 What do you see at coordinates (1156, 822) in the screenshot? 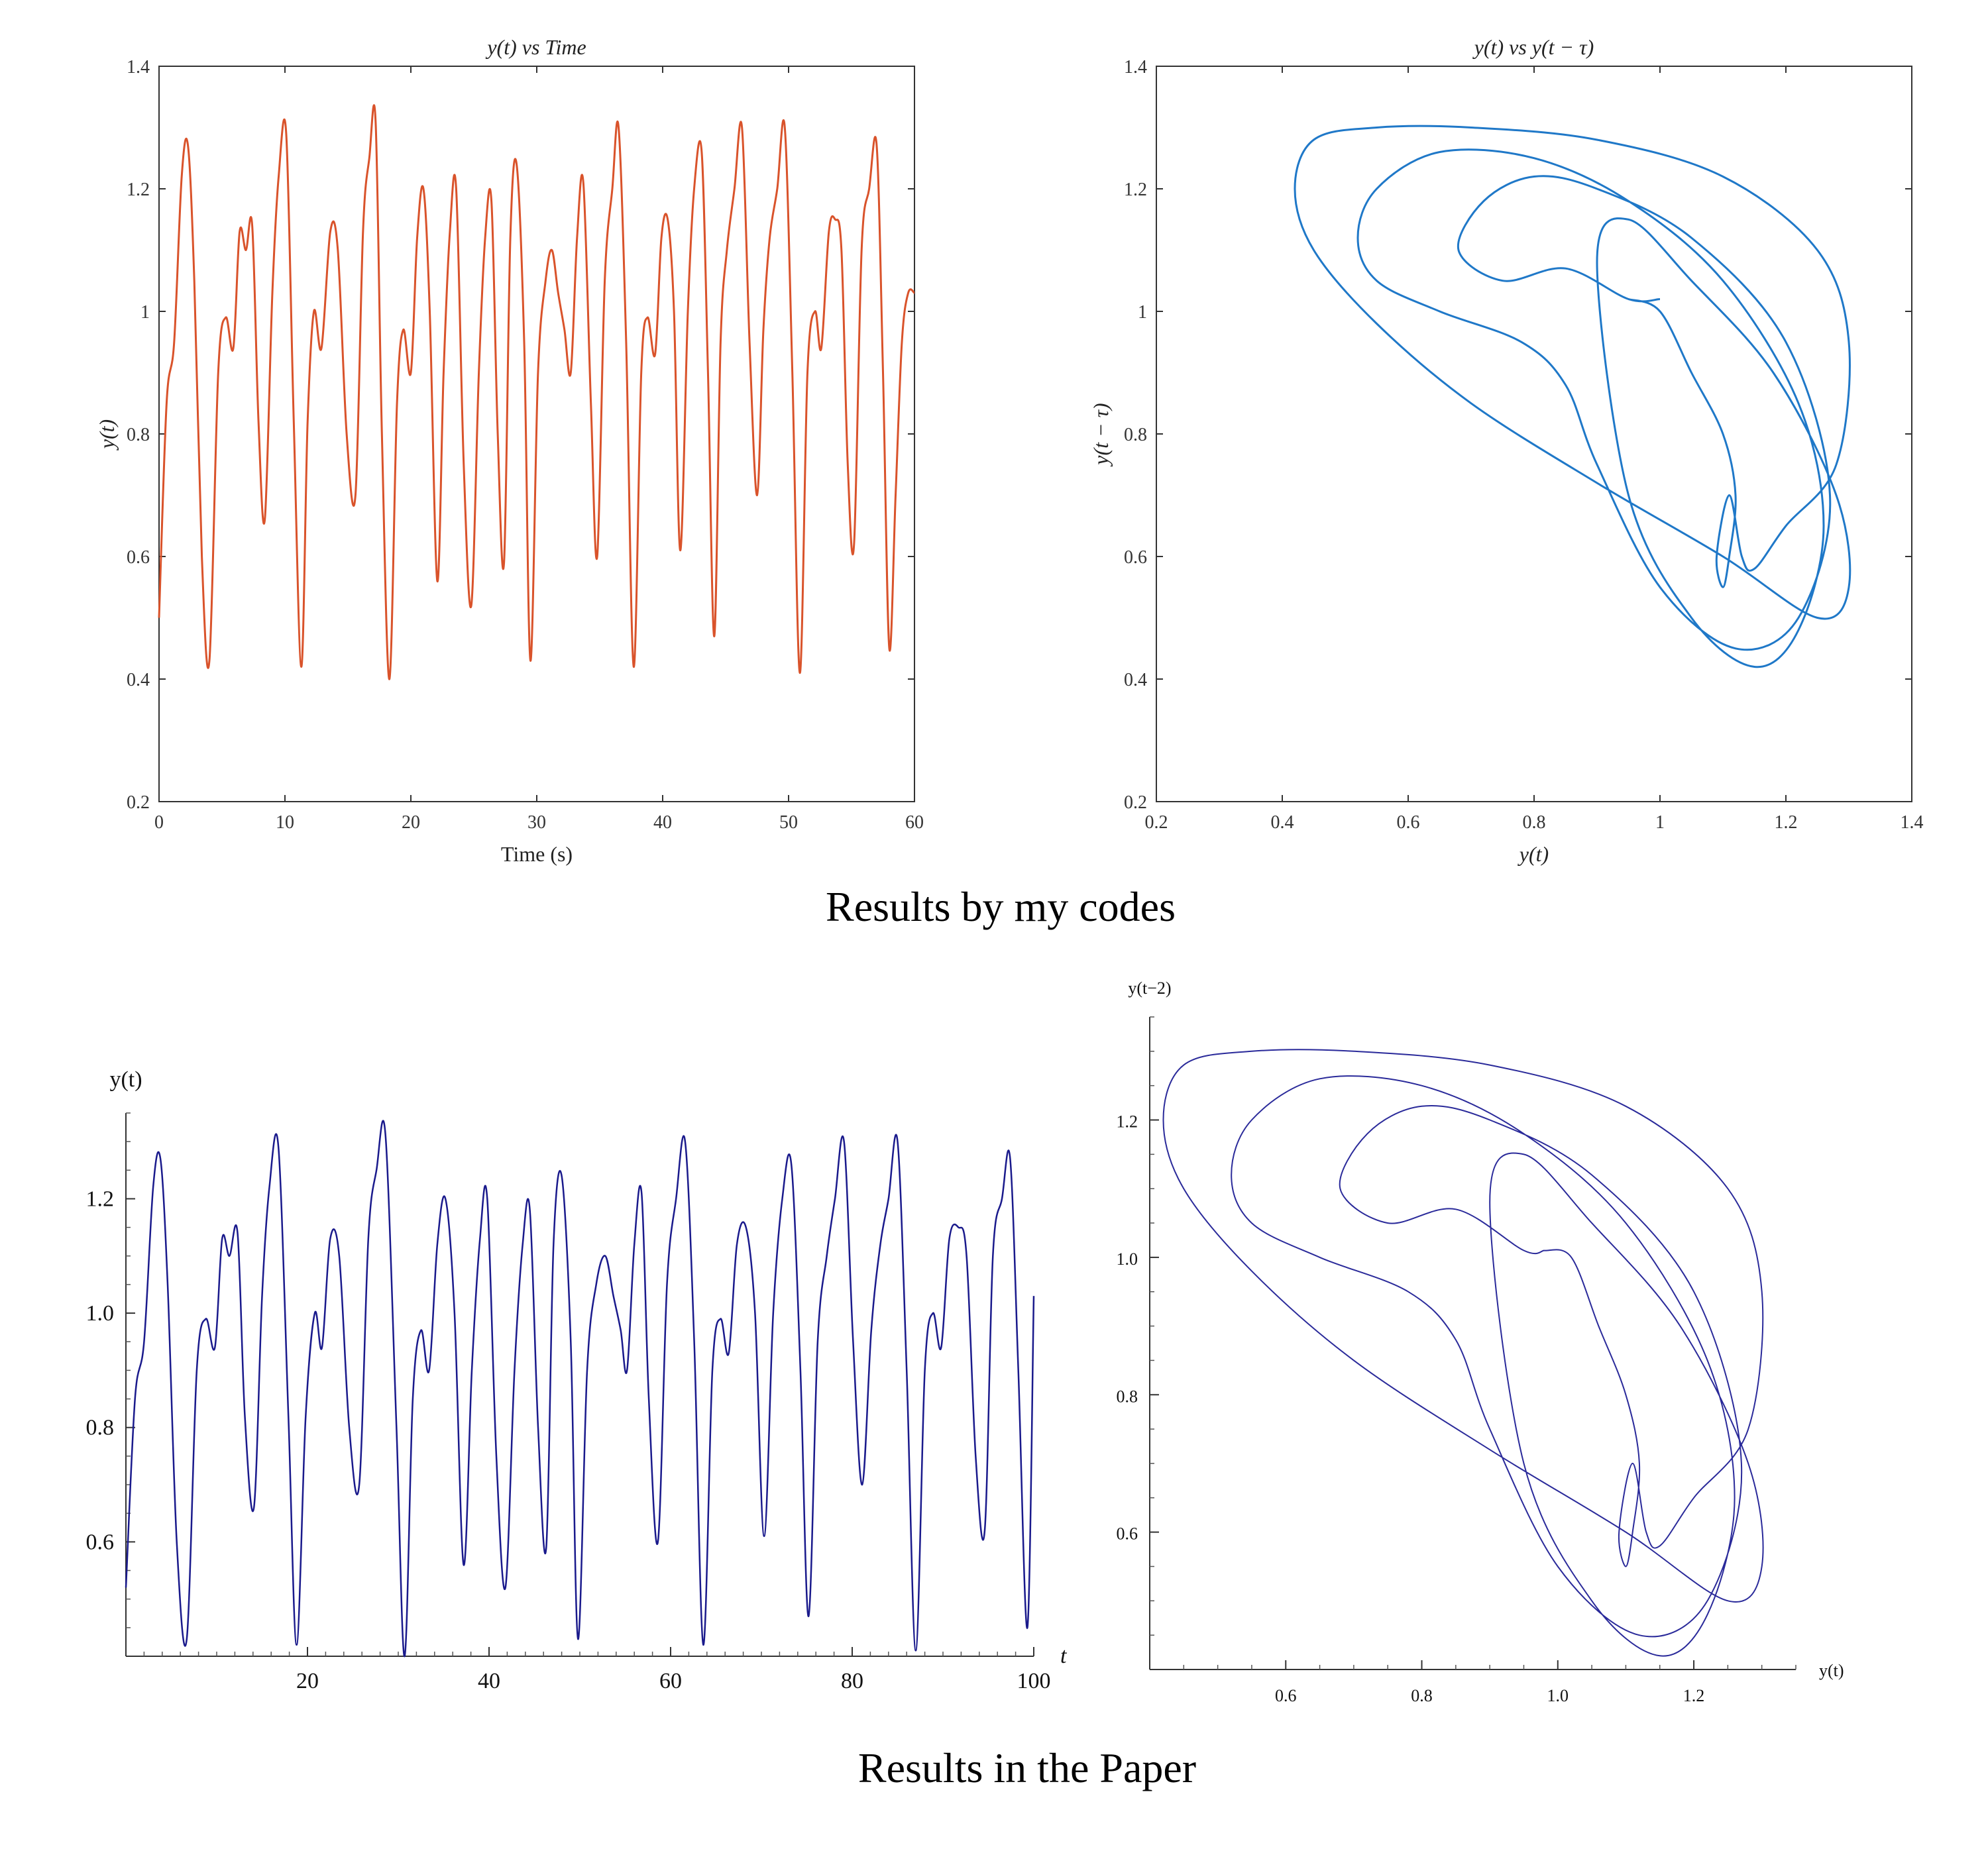
I see `x-tick-label: 0.2` at bounding box center [1156, 822].